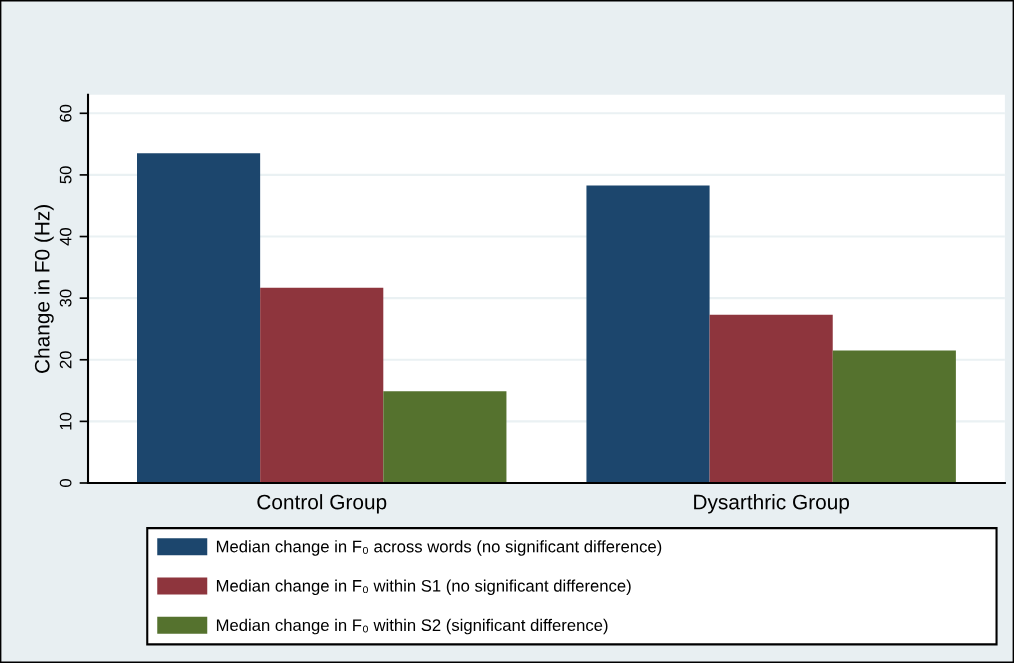 The image size is (1014, 663). Describe the element at coordinates (423, 587) in the screenshot. I see `legend-label: Median change in F₀ within S1 (no significant difference)` at that location.